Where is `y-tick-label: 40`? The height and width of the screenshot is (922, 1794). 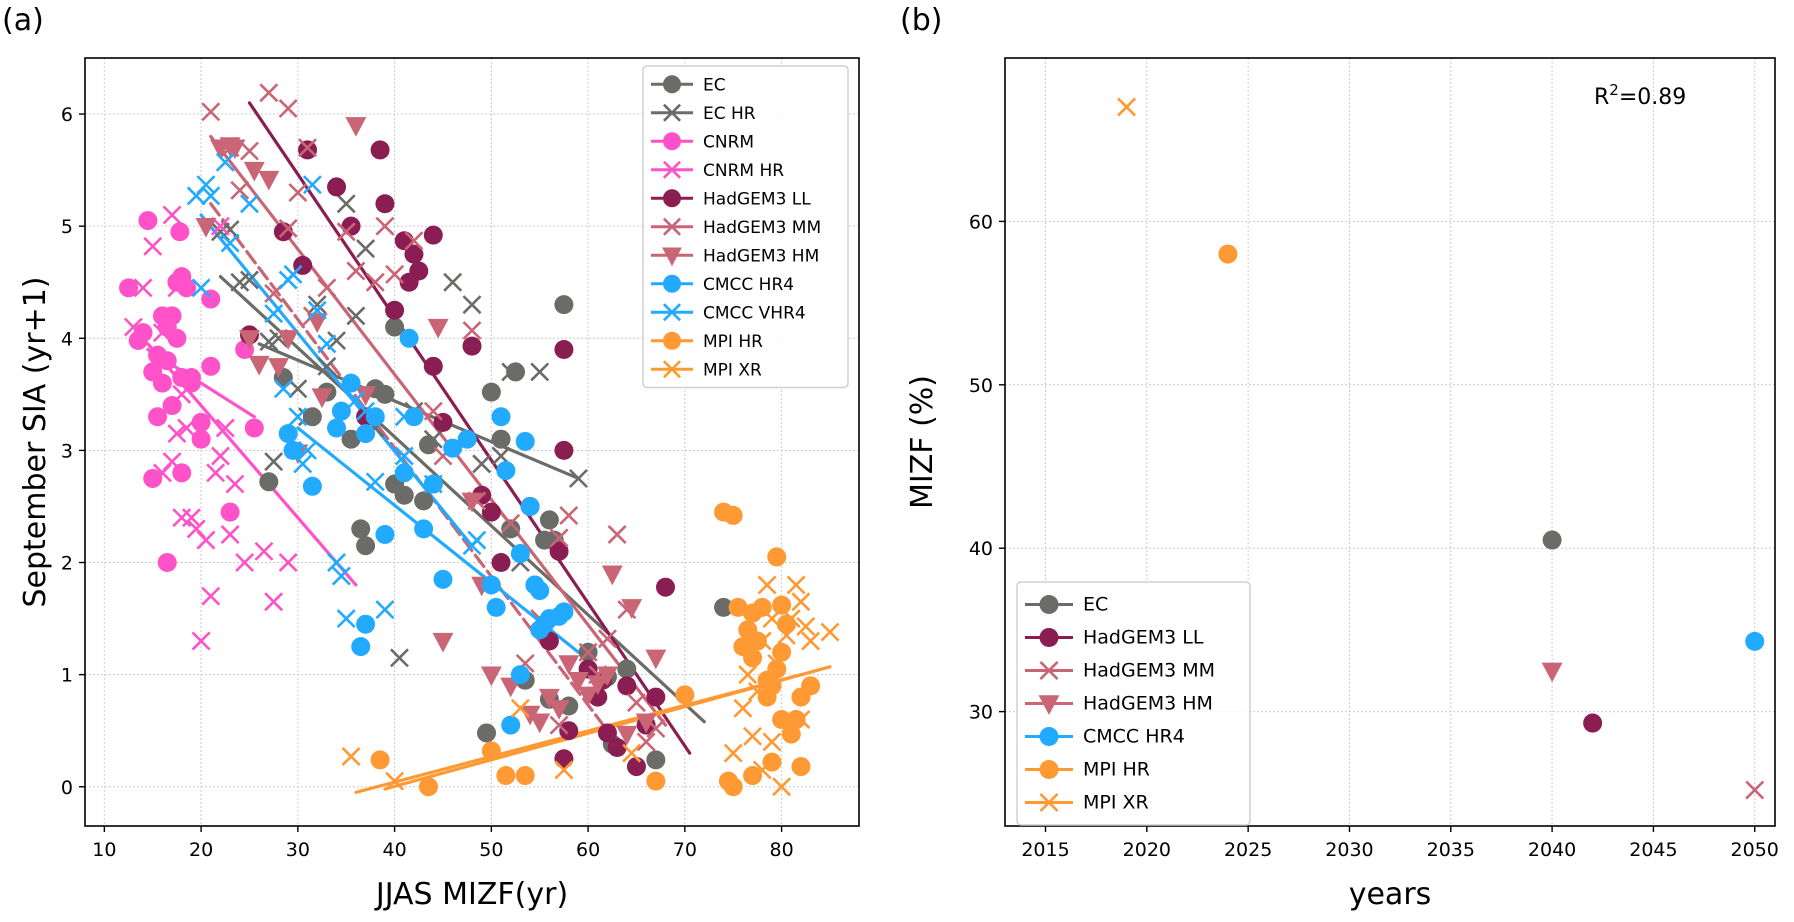
y-tick-label: 40 is located at coordinates (981, 549).